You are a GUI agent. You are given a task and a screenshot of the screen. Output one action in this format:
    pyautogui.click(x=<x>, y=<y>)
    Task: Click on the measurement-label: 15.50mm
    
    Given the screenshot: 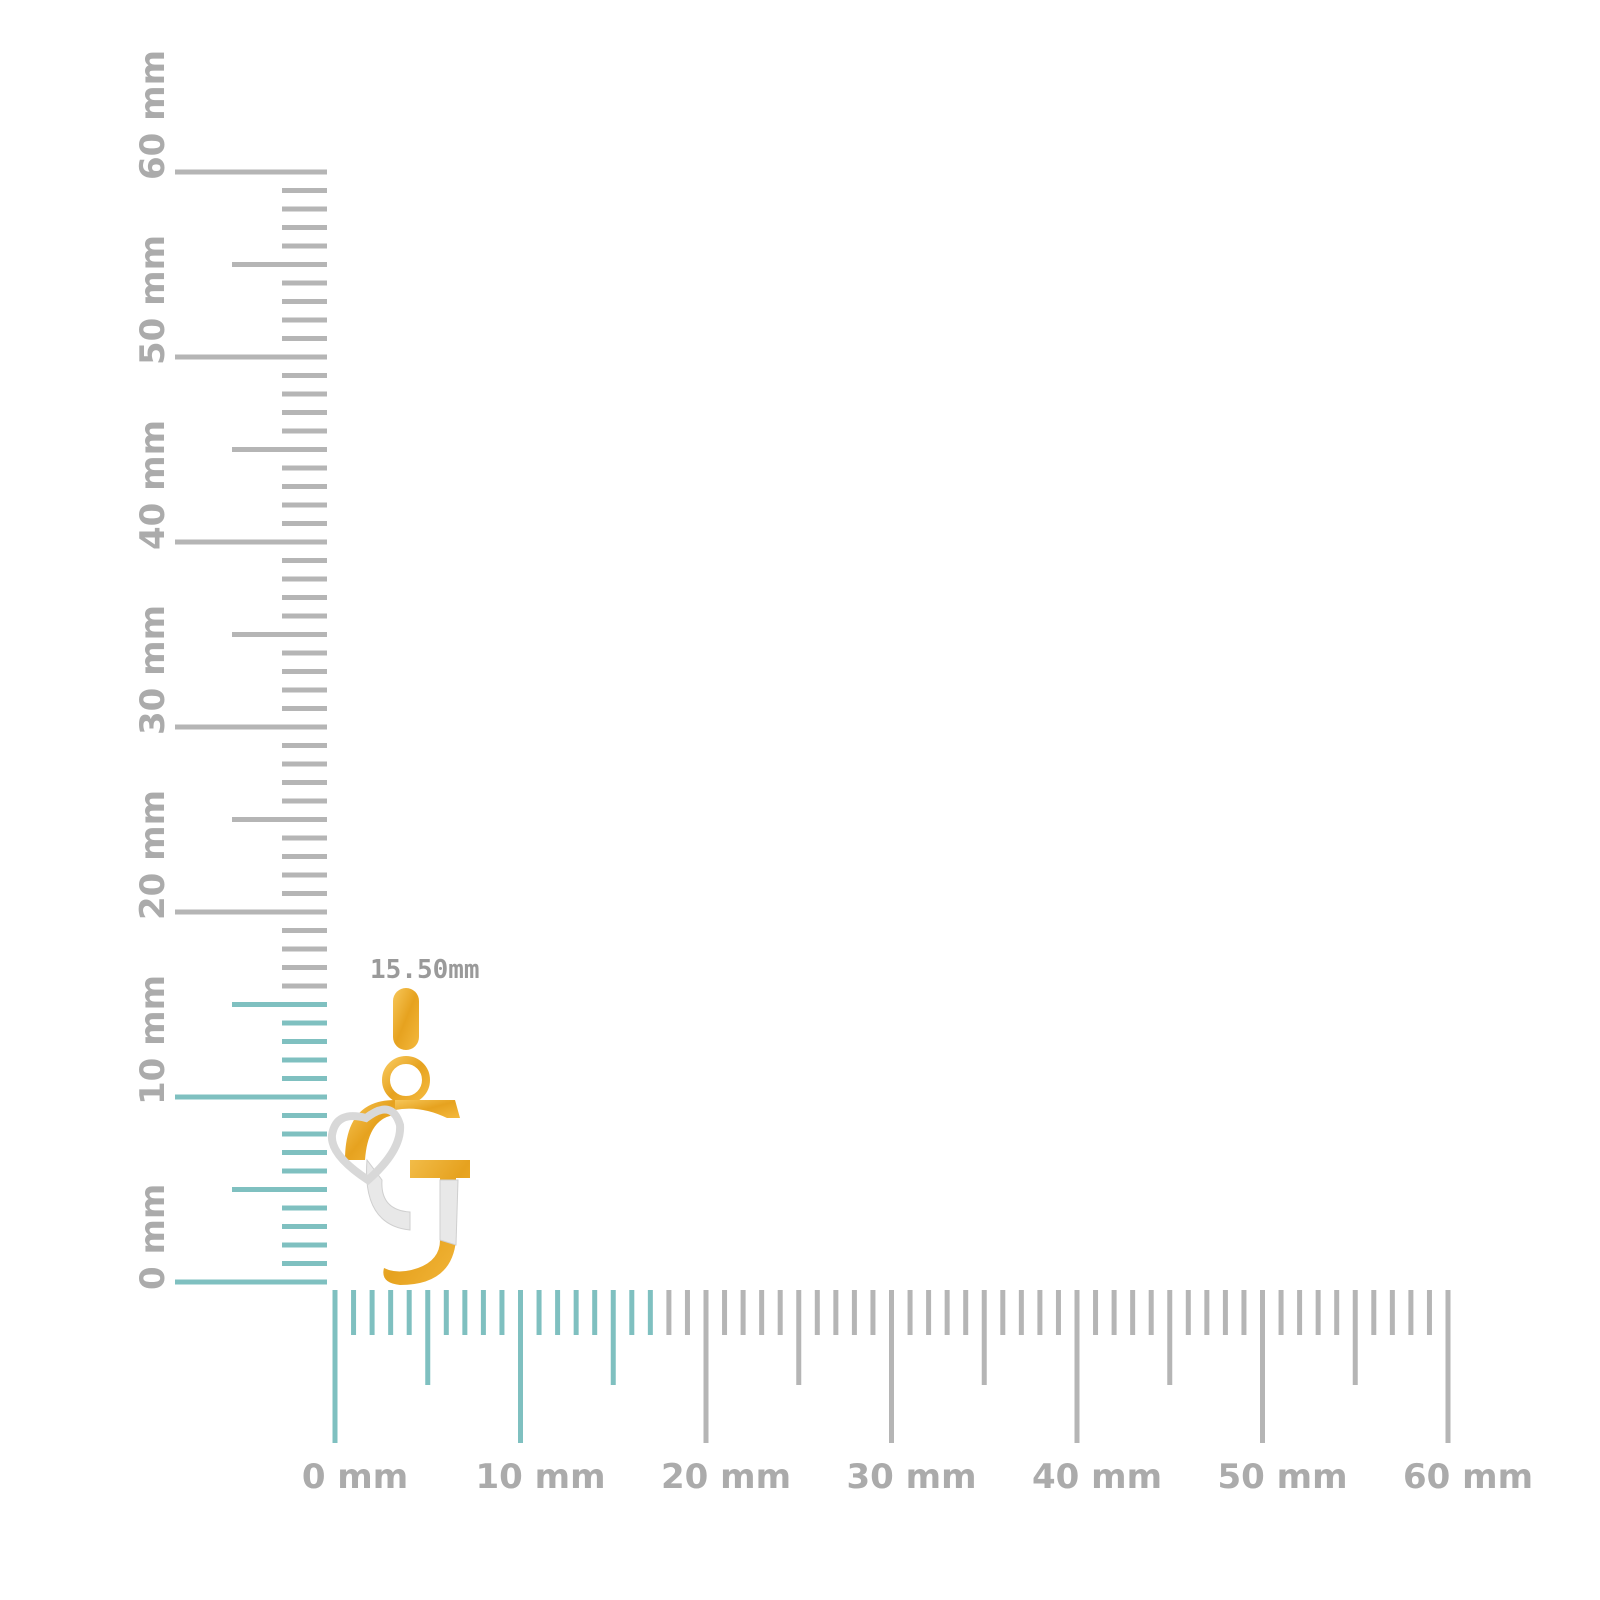 What is the action you would take?
    pyautogui.click(x=425, y=970)
    